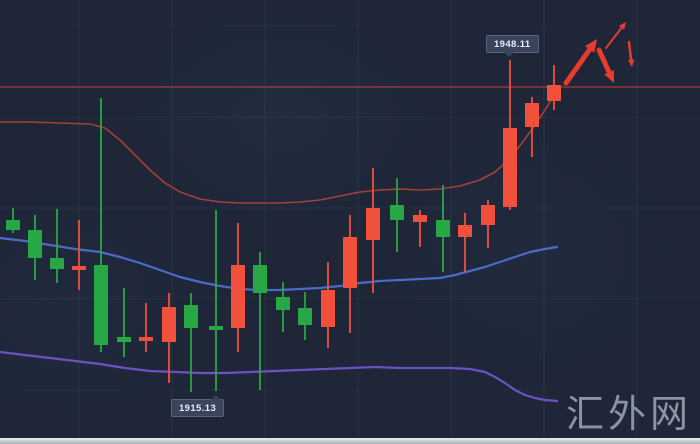 The image size is (700, 444). I want to click on low-price-tooltip: 1915.13, so click(198, 406).